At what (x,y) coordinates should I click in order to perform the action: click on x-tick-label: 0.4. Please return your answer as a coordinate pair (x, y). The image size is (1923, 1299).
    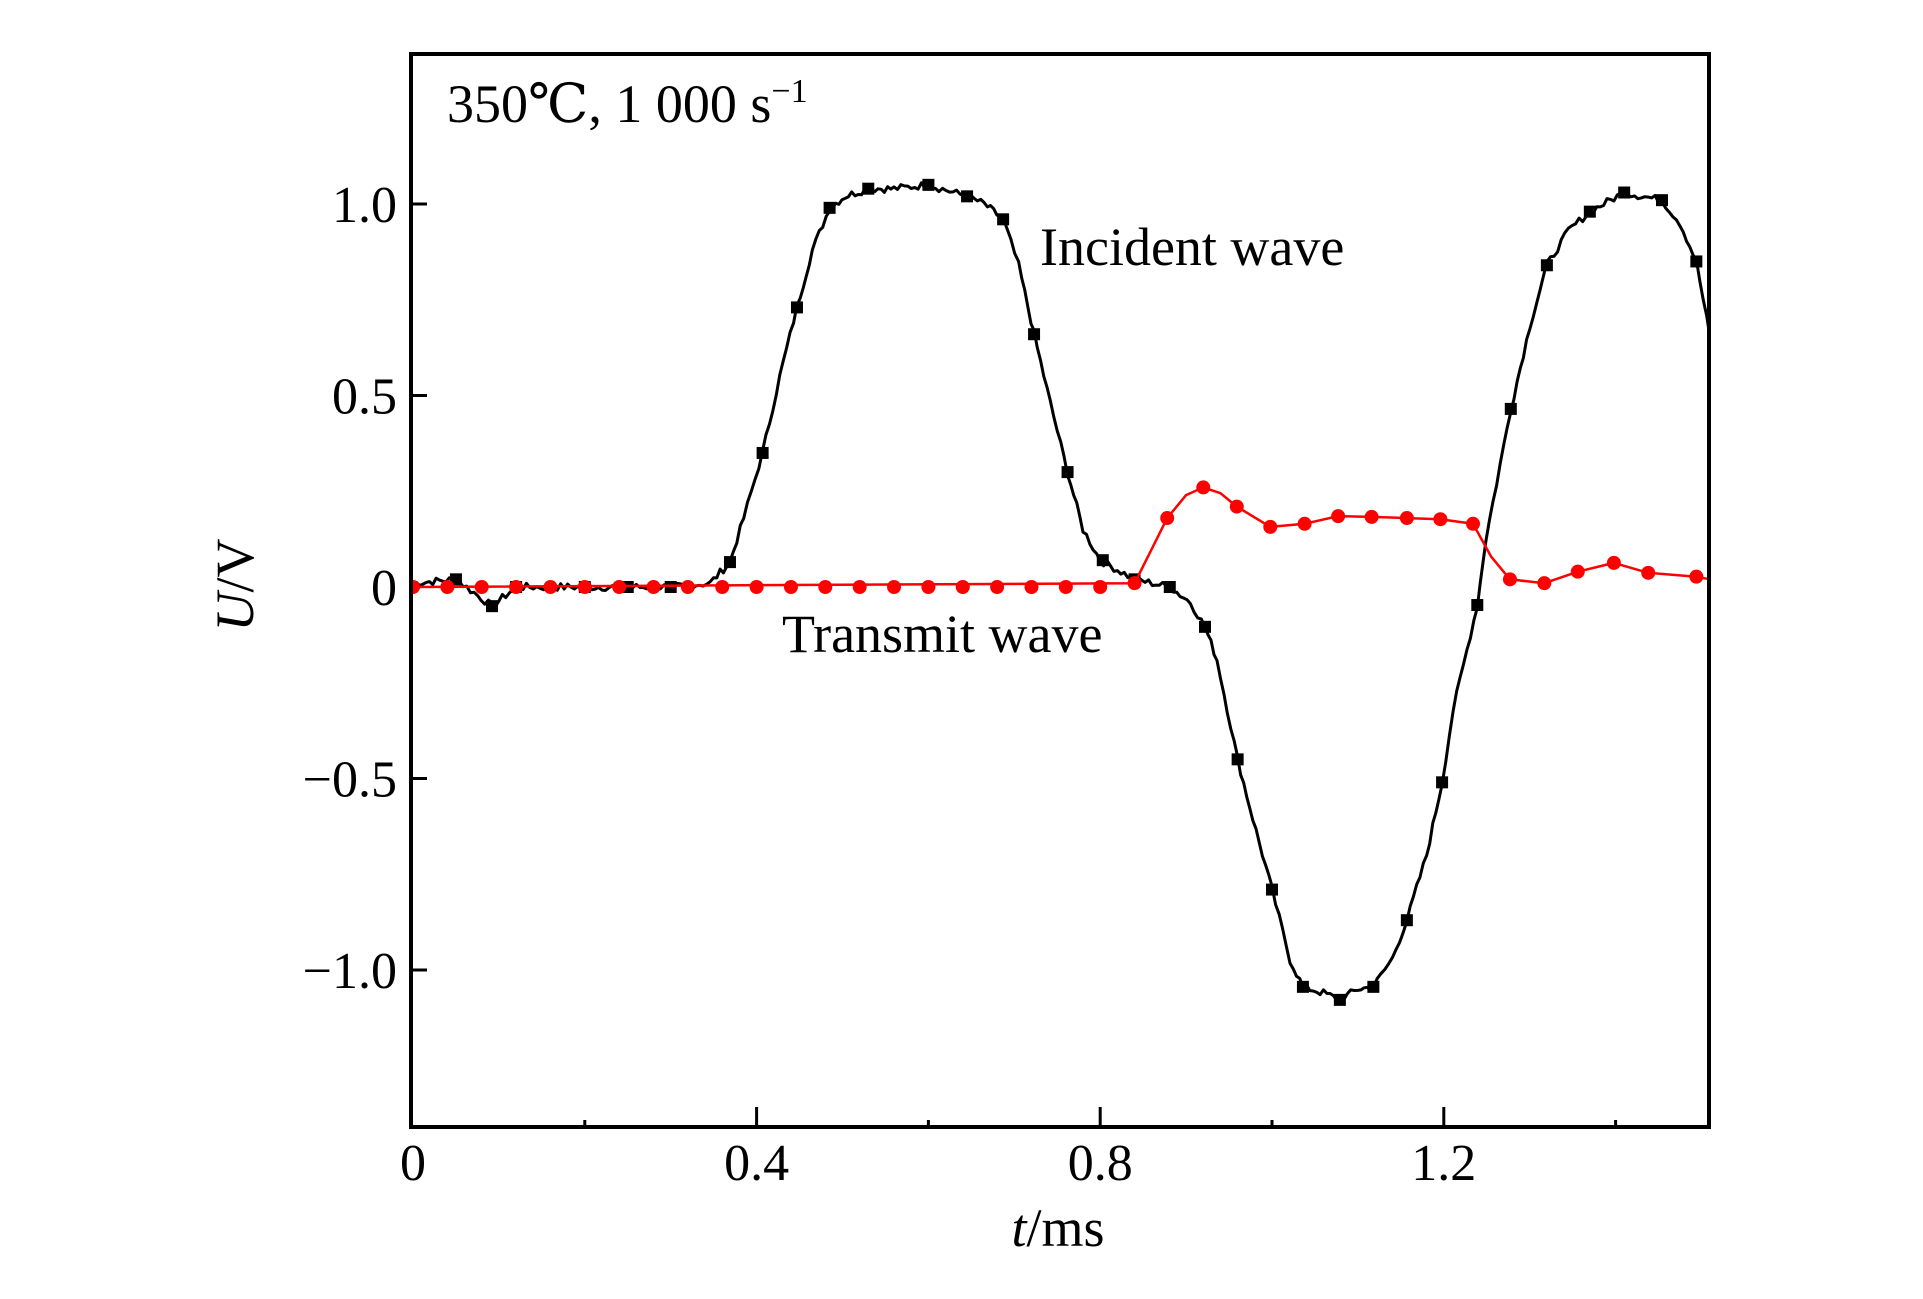
    Looking at the image, I should click on (756, 1163).